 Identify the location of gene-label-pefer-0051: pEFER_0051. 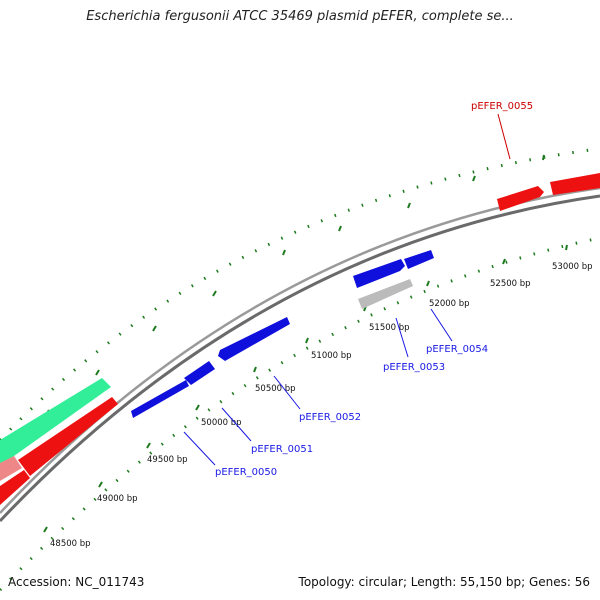
(282, 449).